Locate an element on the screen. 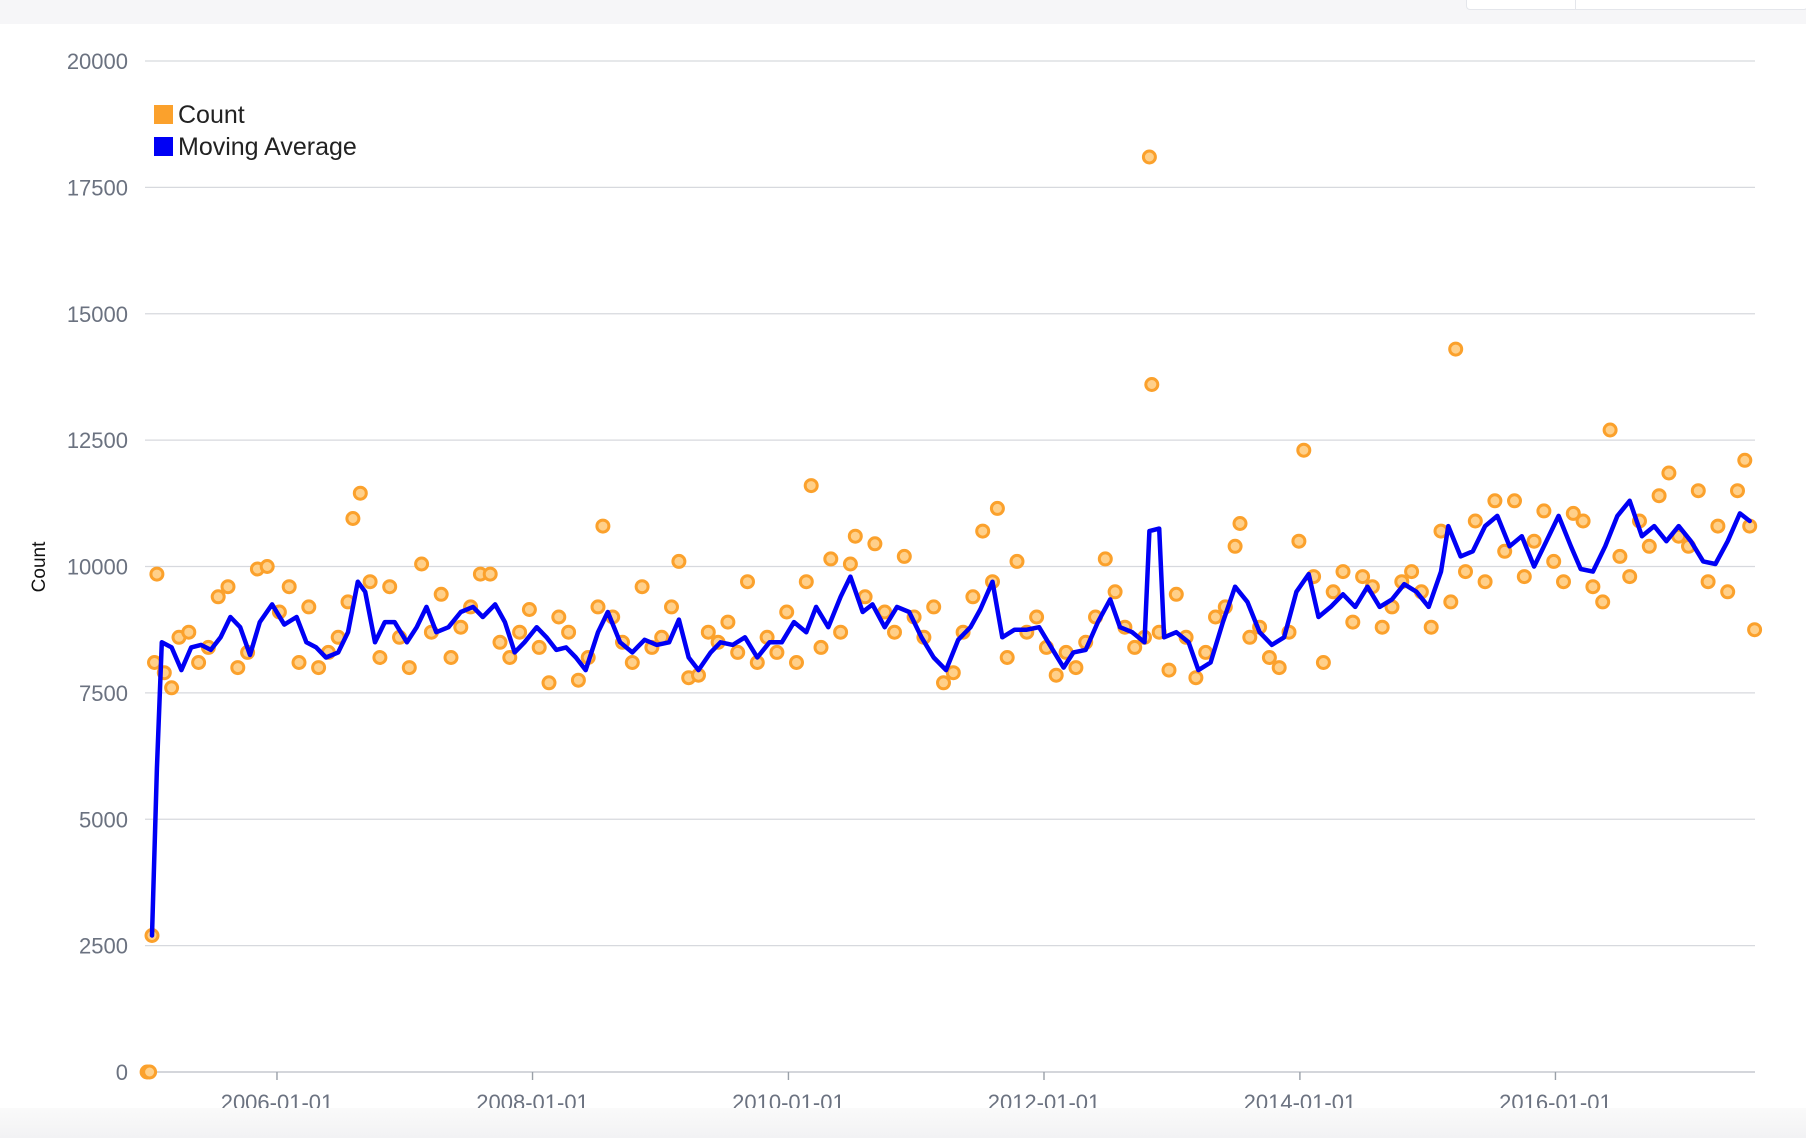  y-tick-label: 10000 is located at coordinates (97, 567).